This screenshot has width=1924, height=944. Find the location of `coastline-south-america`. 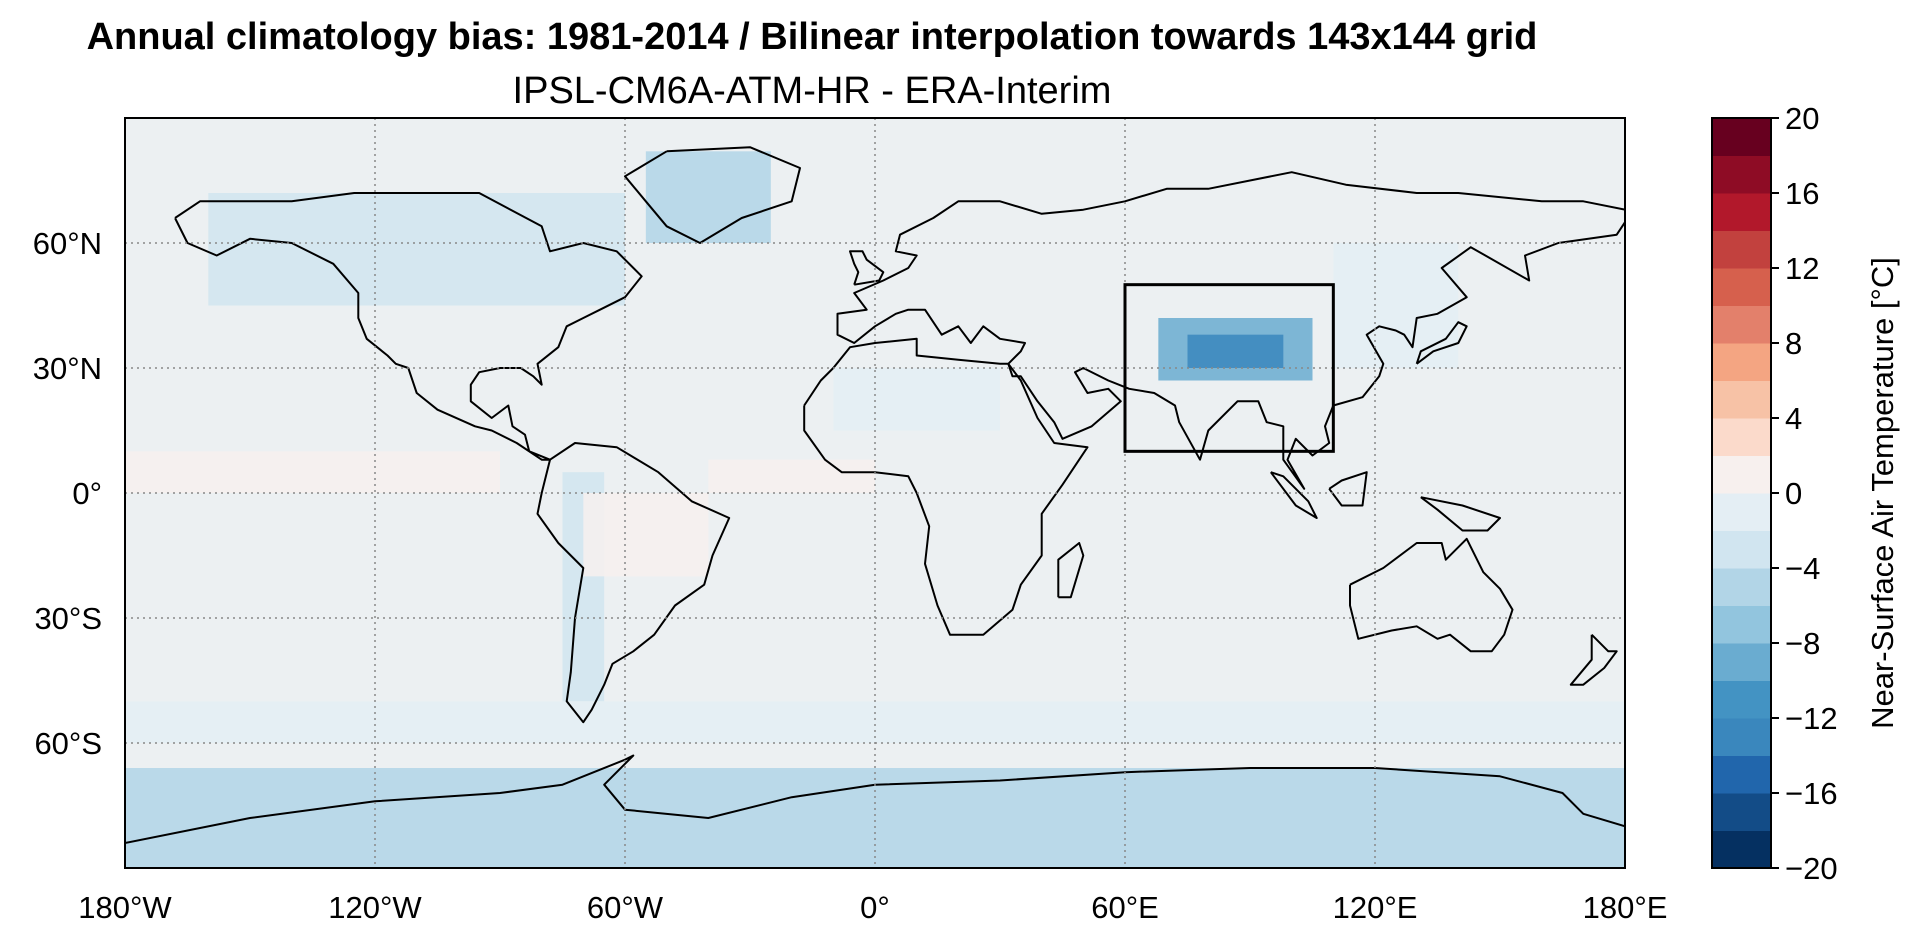

coastline-south-america is located at coordinates (633, 583).